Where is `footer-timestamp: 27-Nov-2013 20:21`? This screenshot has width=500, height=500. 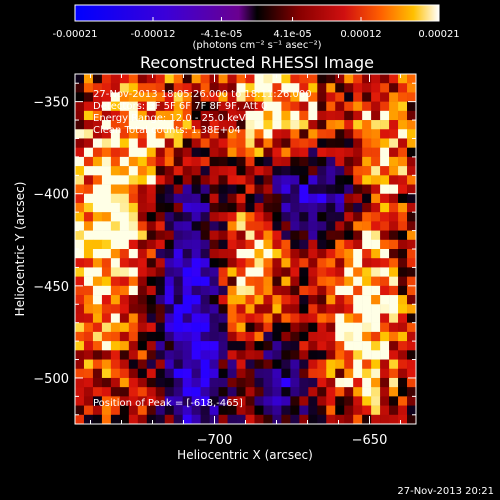 footer-timestamp: 27-Nov-2013 20:21 is located at coordinates (445, 491).